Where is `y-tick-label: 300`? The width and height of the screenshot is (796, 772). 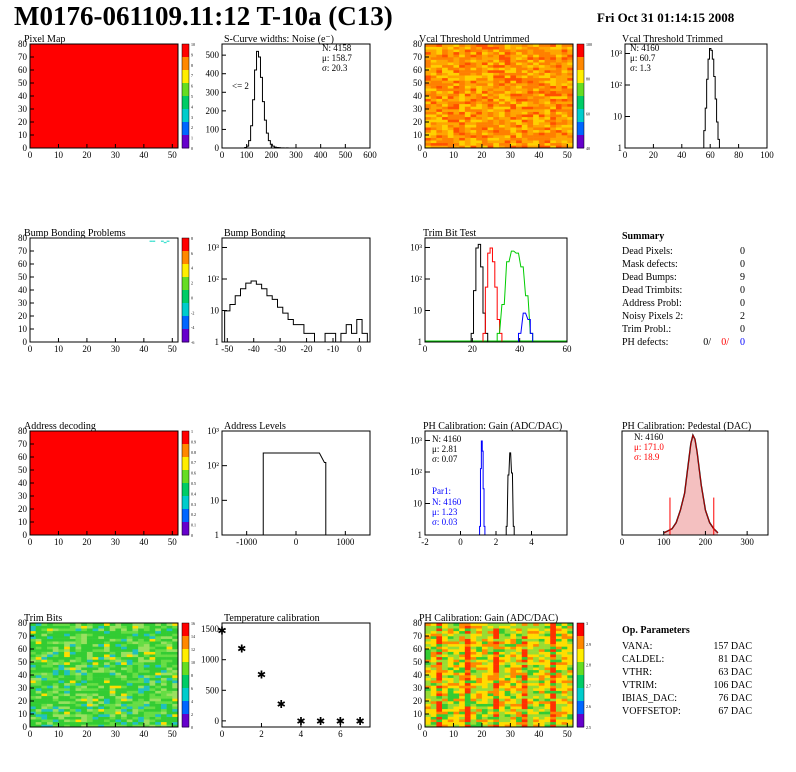 y-tick-label: 300 is located at coordinates (213, 92).